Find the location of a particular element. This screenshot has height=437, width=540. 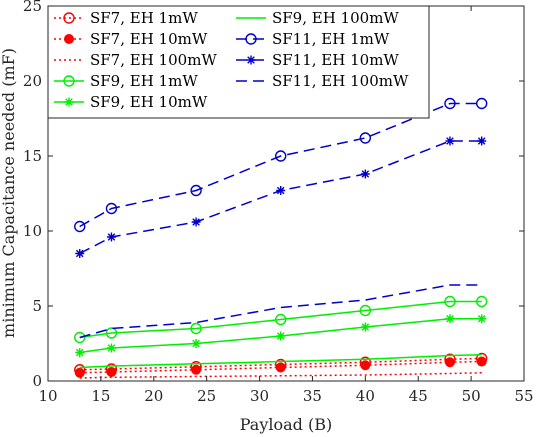

x-tick-label: 55 is located at coordinates (523, 396).